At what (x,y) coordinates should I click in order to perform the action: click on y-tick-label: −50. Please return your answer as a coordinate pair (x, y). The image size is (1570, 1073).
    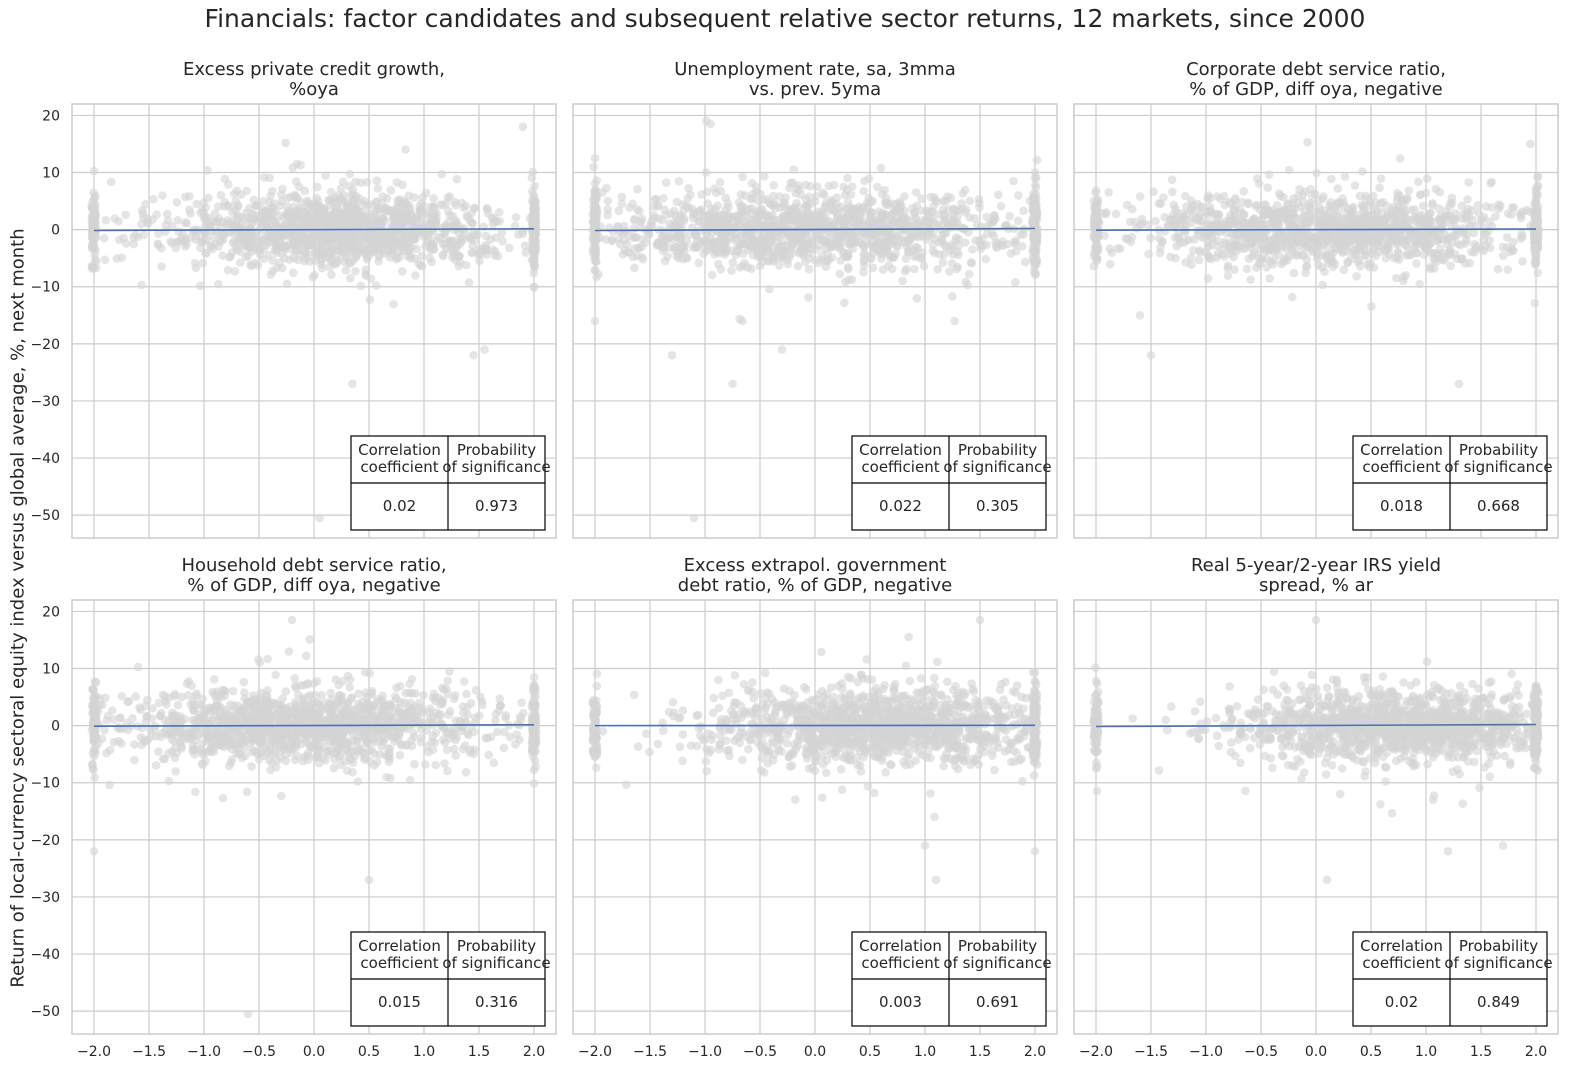
    Looking at the image, I should click on (45, 516).